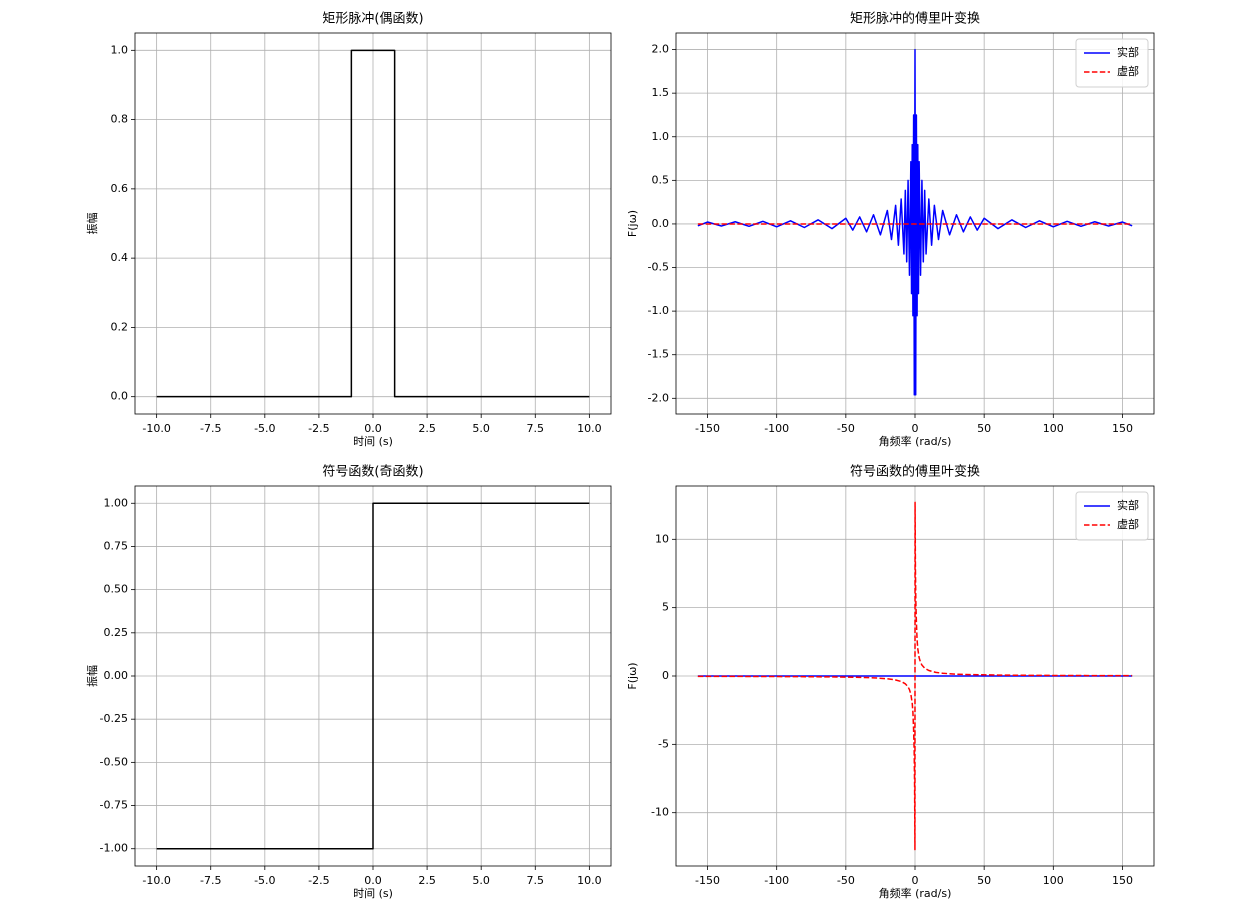  What do you see at coordinates (665, 607) in the screenshot?
I see `y-tick-label: 5` at bounding box center [665, 607].